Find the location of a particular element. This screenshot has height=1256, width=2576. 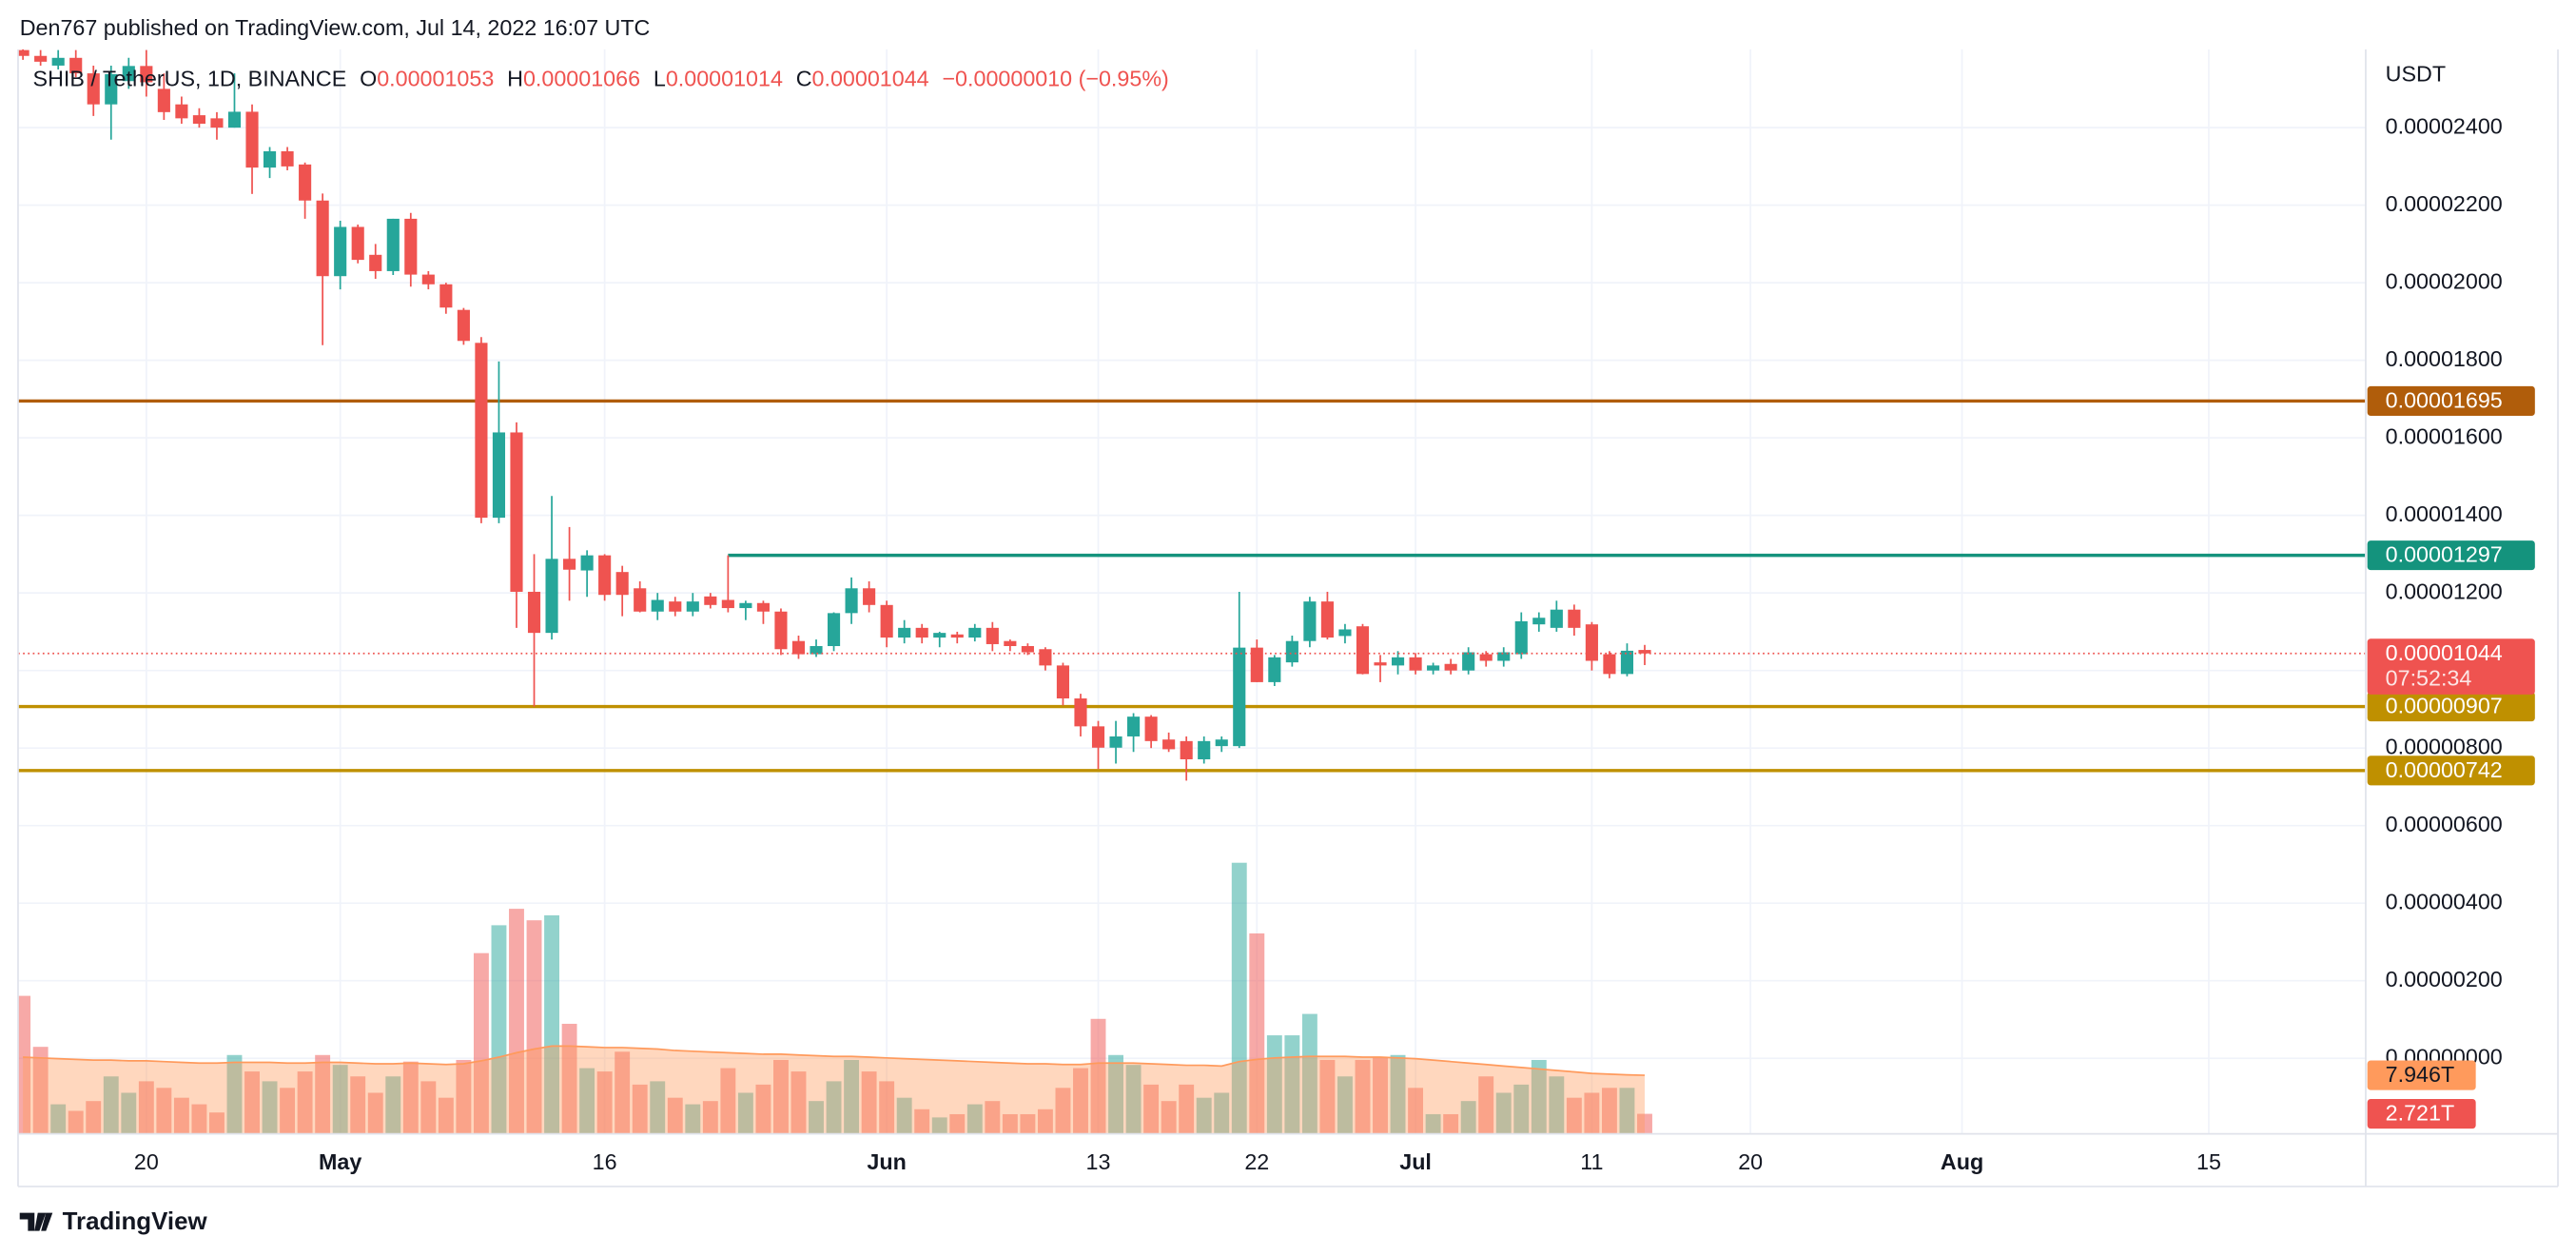

ohlc-letter: O is located at coordinates (368, 79).